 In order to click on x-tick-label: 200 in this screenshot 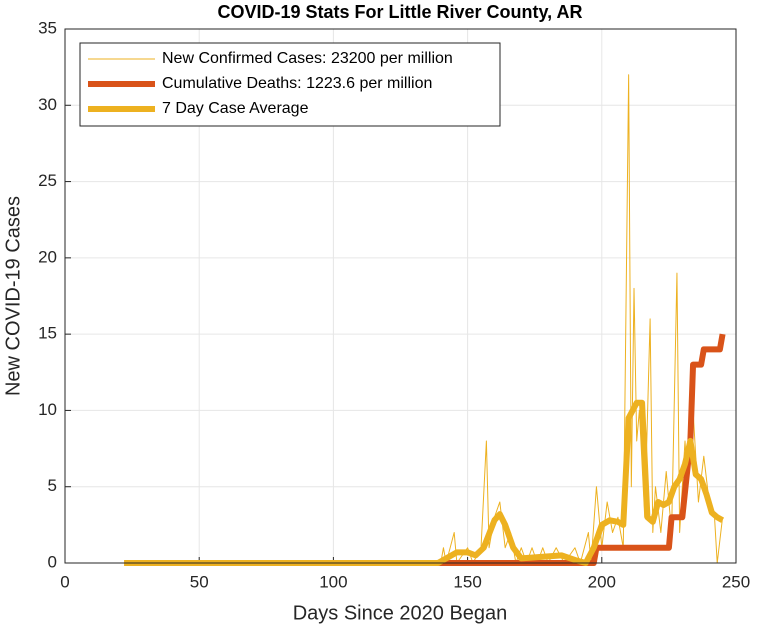, I will do `click(602, 581)`.